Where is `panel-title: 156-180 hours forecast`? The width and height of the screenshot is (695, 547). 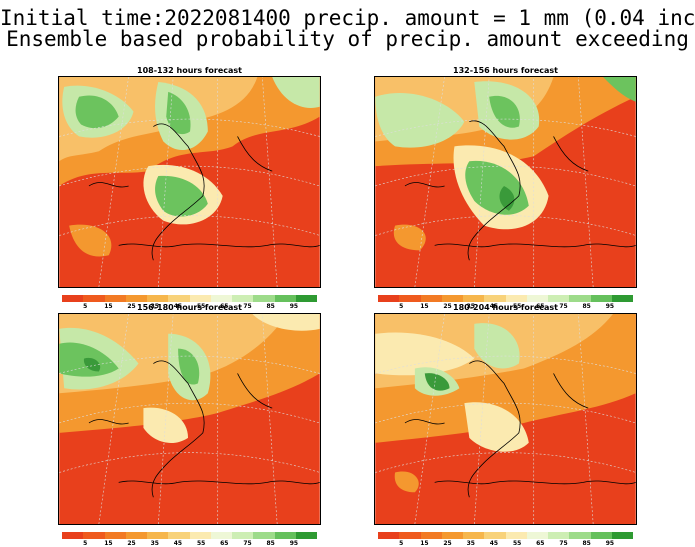 panel-title: 156-180 hours forecast is located at coordinates (189, 307).